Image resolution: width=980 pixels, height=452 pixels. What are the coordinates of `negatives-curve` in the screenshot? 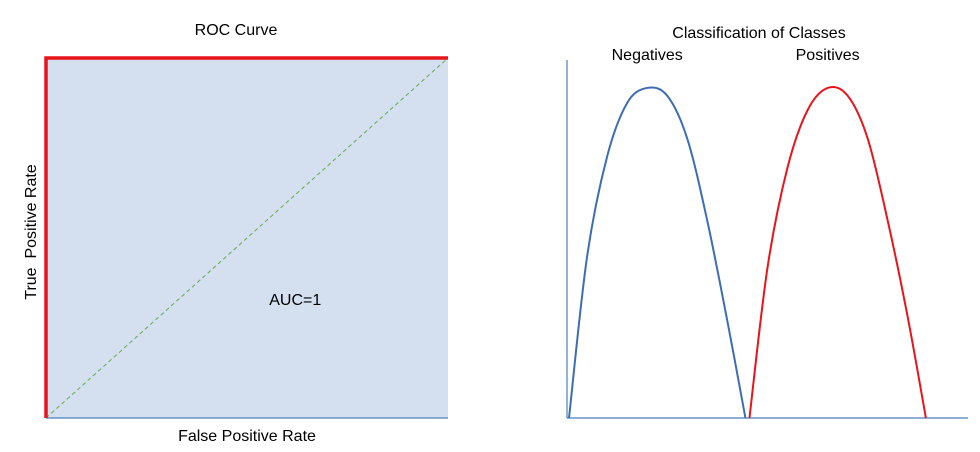 It's located at (657, 252).